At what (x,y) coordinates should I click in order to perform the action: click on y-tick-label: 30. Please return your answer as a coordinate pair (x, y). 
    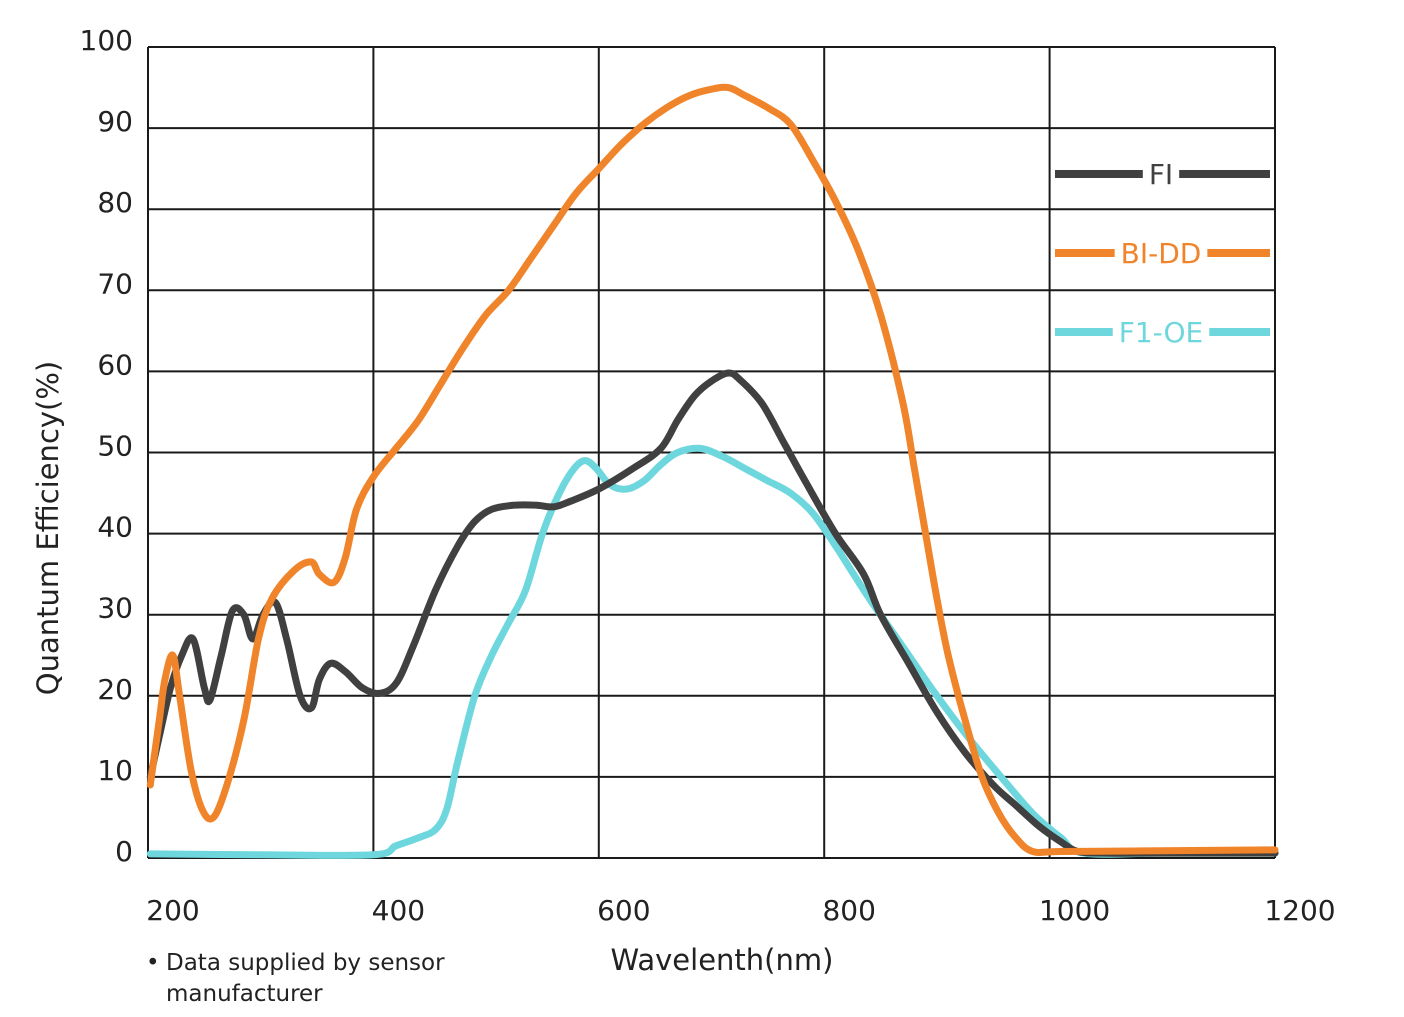
    Looking at the image, I should click on (115, 608).